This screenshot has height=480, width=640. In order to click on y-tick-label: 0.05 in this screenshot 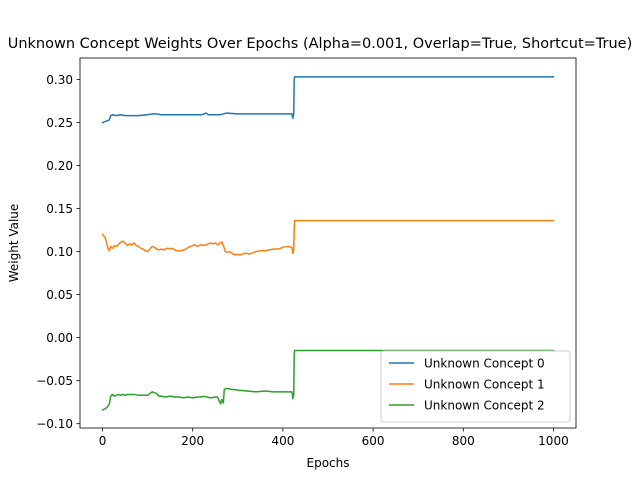, I will do `click(59, 295)`.